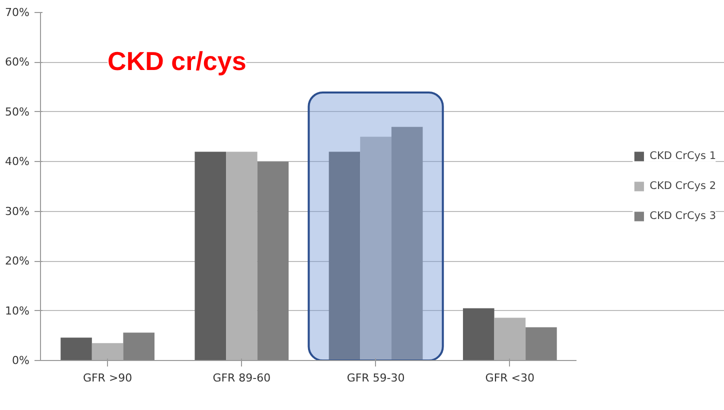 The image size is (724, 410). I want to click on y-tick-label: 0%, so click(21, 360).